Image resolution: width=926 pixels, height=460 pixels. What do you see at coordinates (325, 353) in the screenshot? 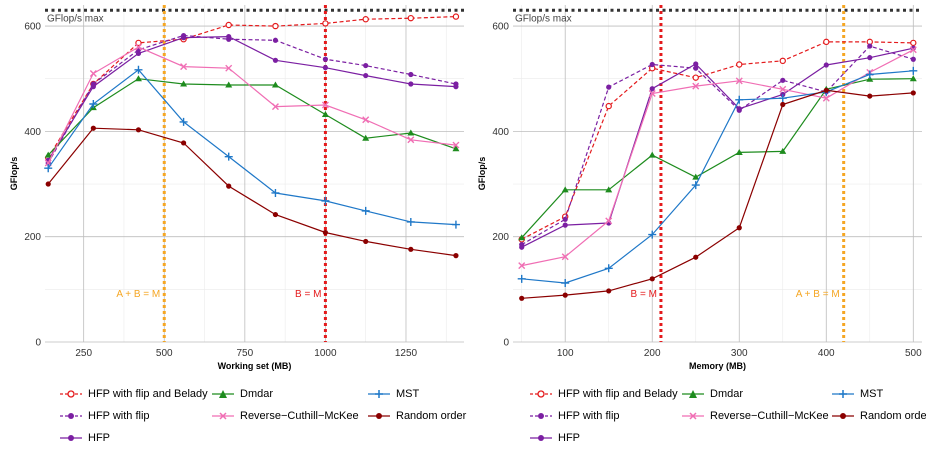
I see `x-tick-label: 1000` at bounding box center [325, 353].